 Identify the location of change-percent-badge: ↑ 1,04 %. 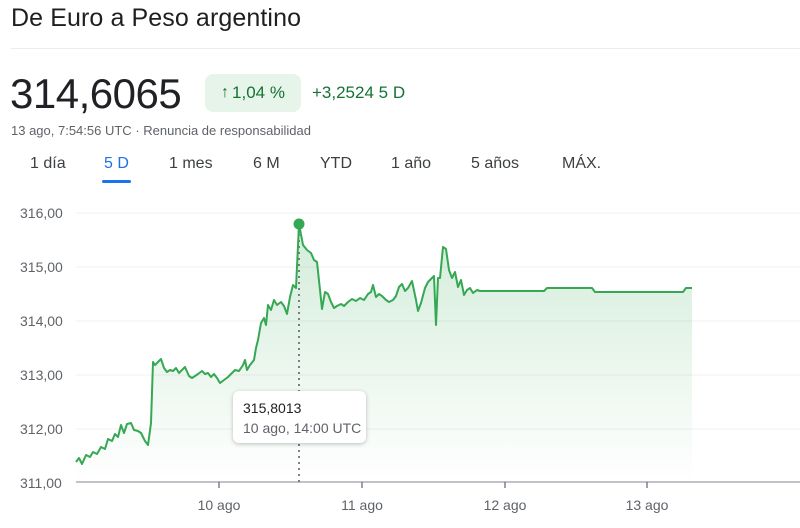
(253, 93).